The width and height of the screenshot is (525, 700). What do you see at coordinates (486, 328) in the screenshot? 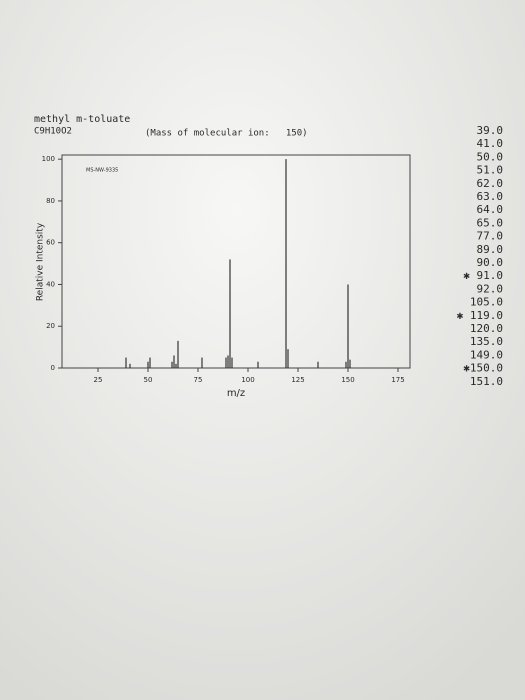
I see `peak-list-item: 120.0` at bounding box center [486, 328].